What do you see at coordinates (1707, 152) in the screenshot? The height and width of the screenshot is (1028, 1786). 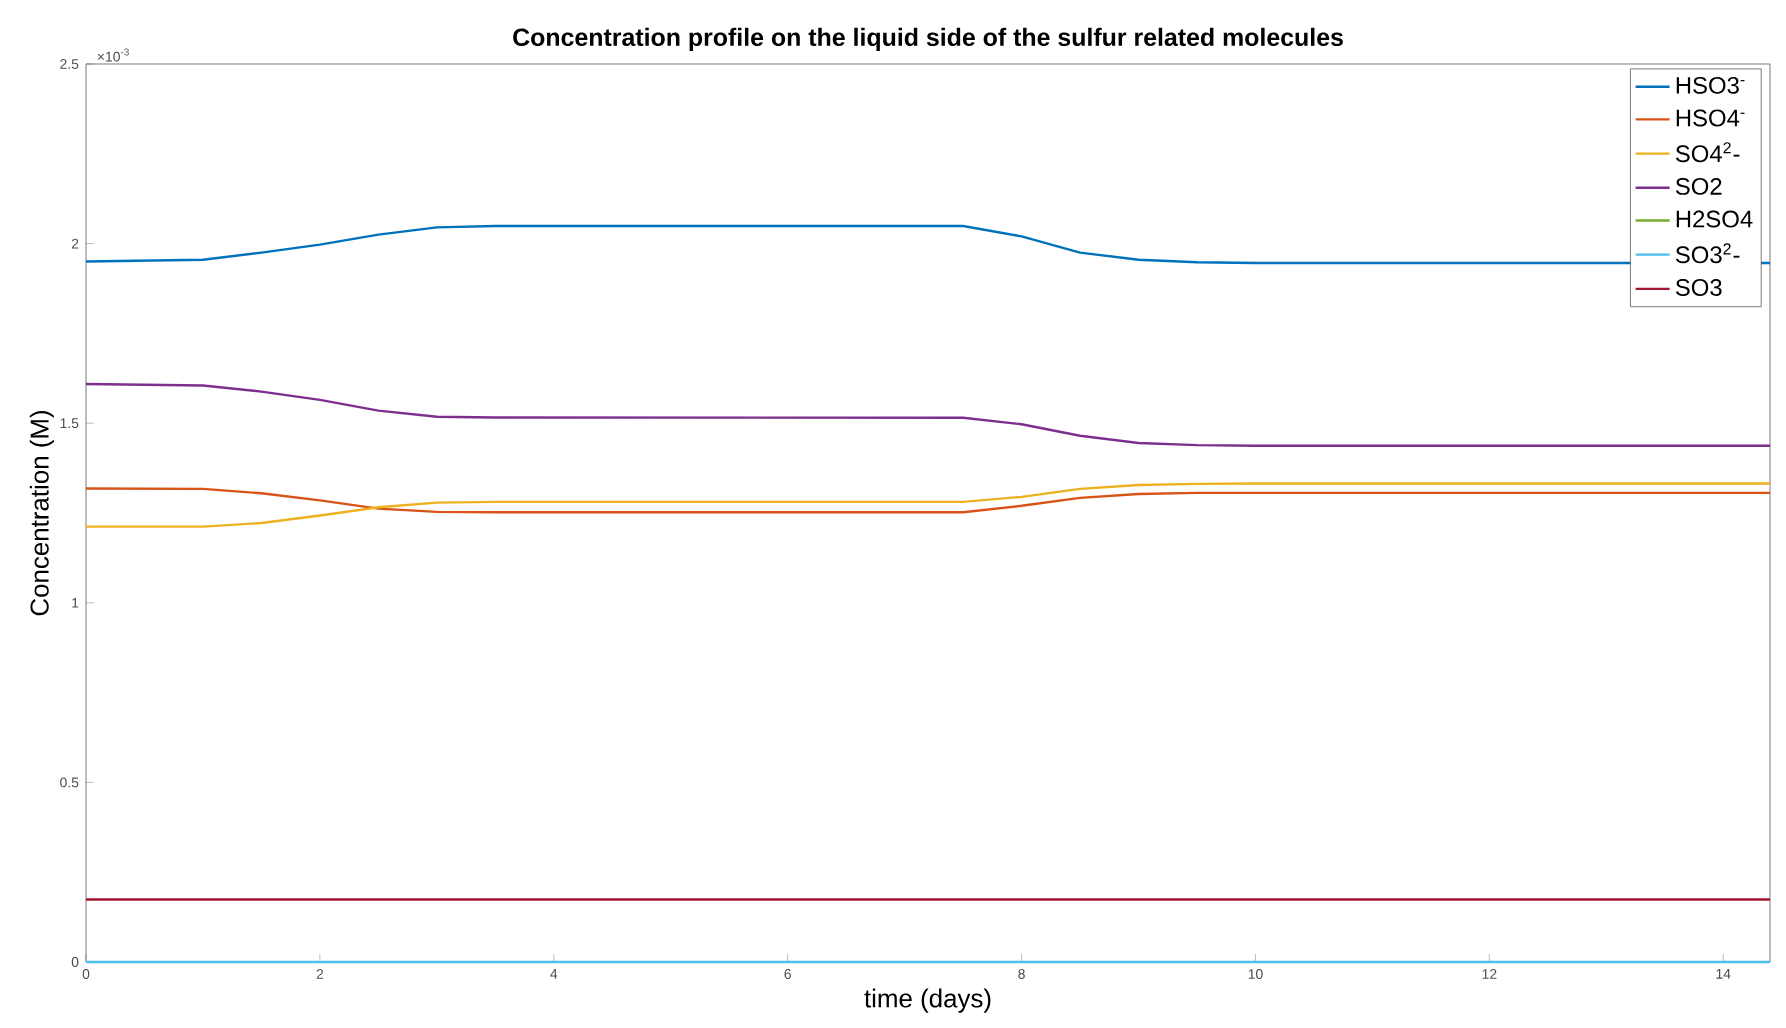 I see `legend-label: SO4$^{2}$-` at bounding box center [1707, 152].